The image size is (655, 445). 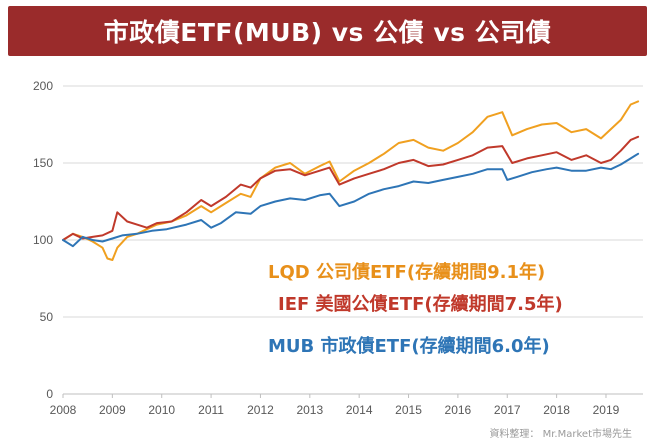 I want to click on x-tick-label: 2014, so click(x=359, y=410).